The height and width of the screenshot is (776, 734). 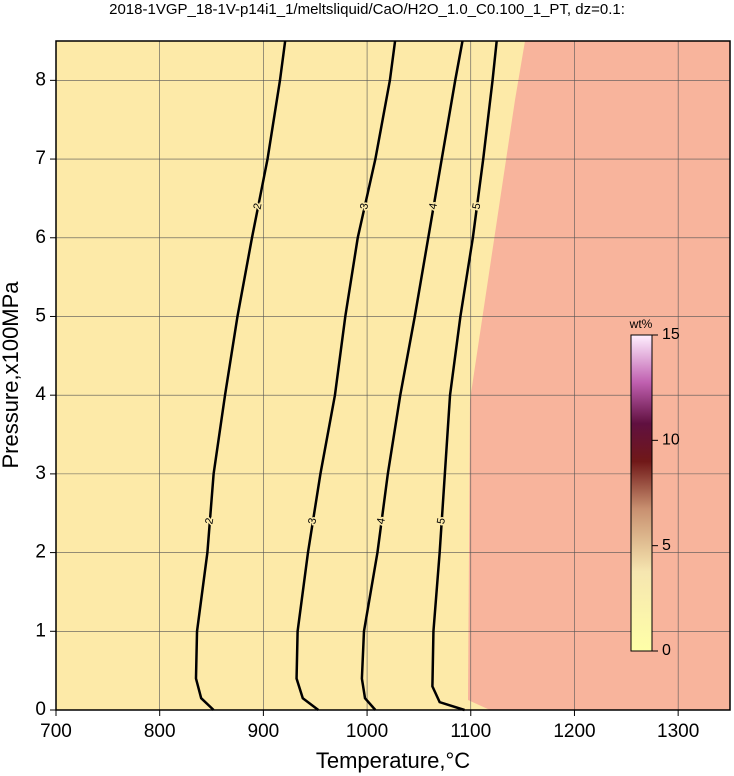 What do you see at coordinates (671, 440) in the screenshot?
I see `colorbar-tick-label: 10` at bounding box center [671, 440].